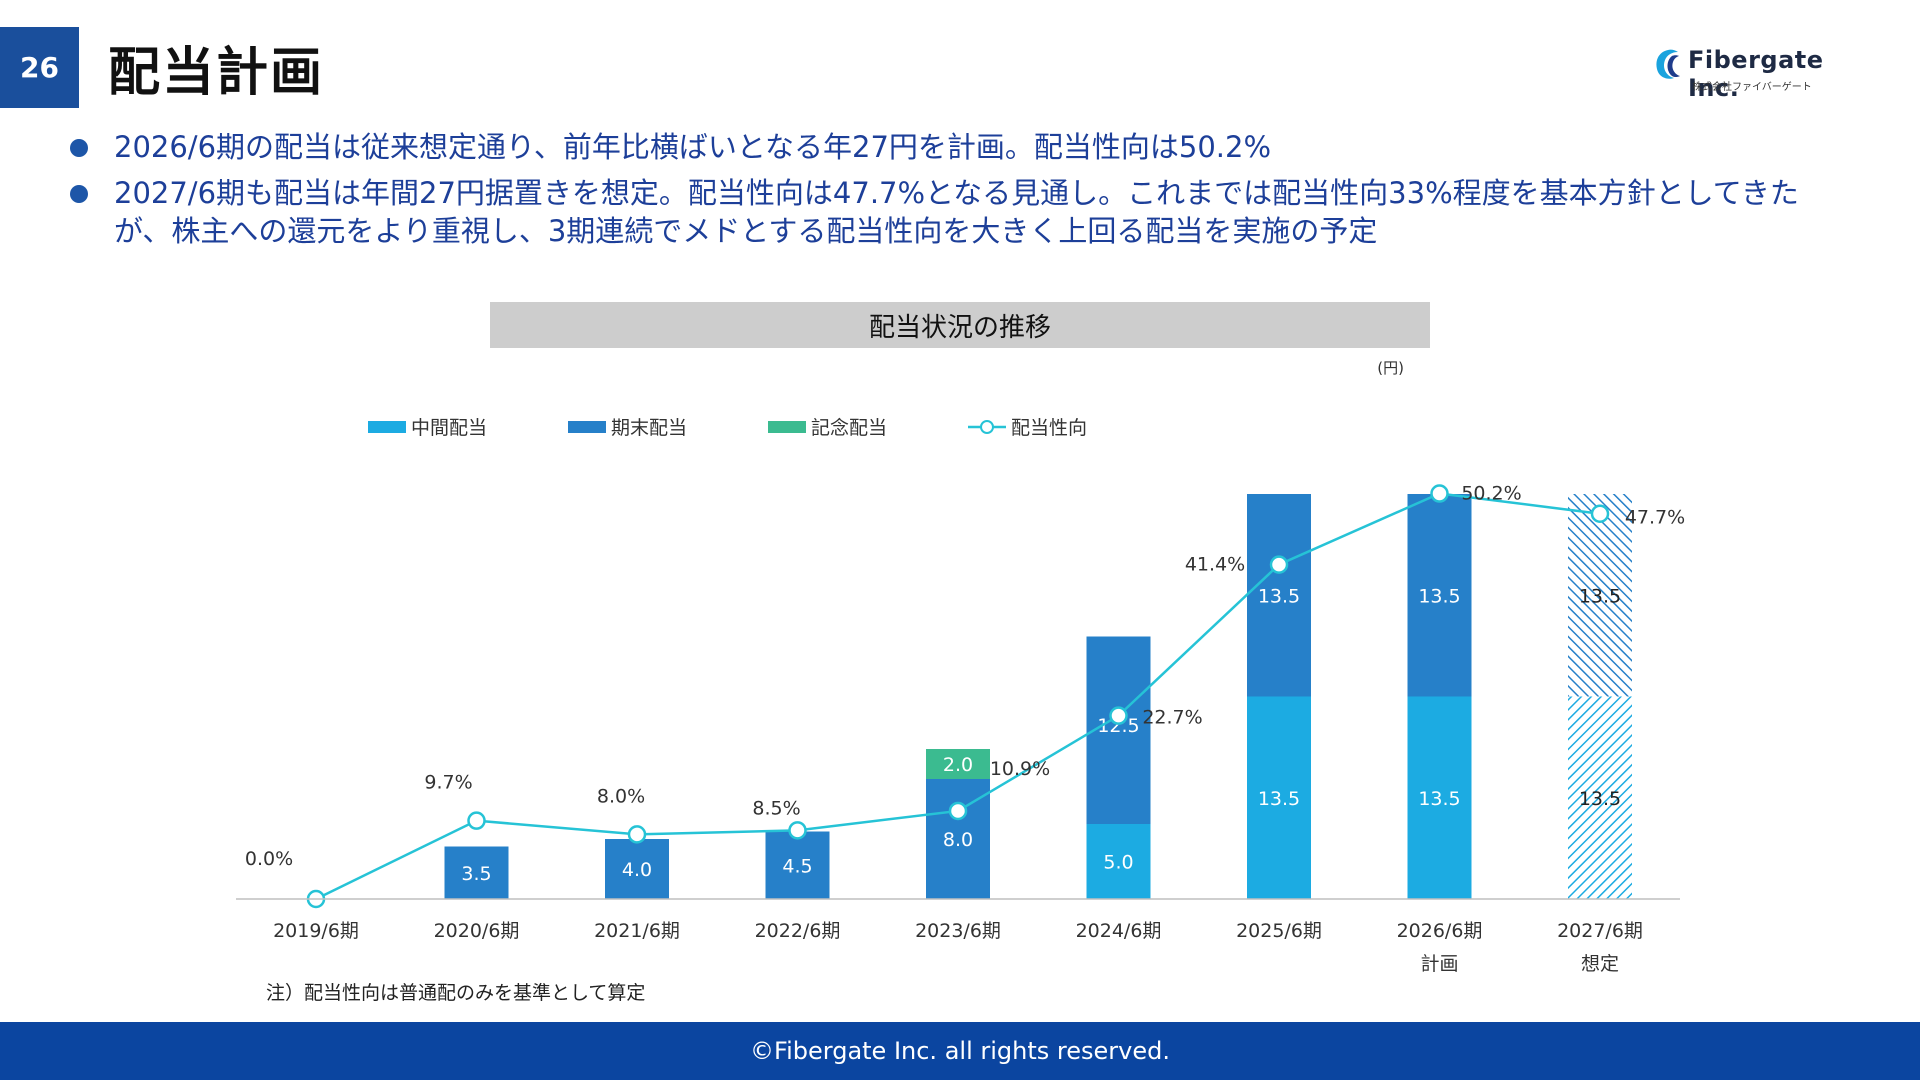 This screenshot has height=1080, width=1920. I want to click on bar-value-label: 5.0, so click(1118, 863).